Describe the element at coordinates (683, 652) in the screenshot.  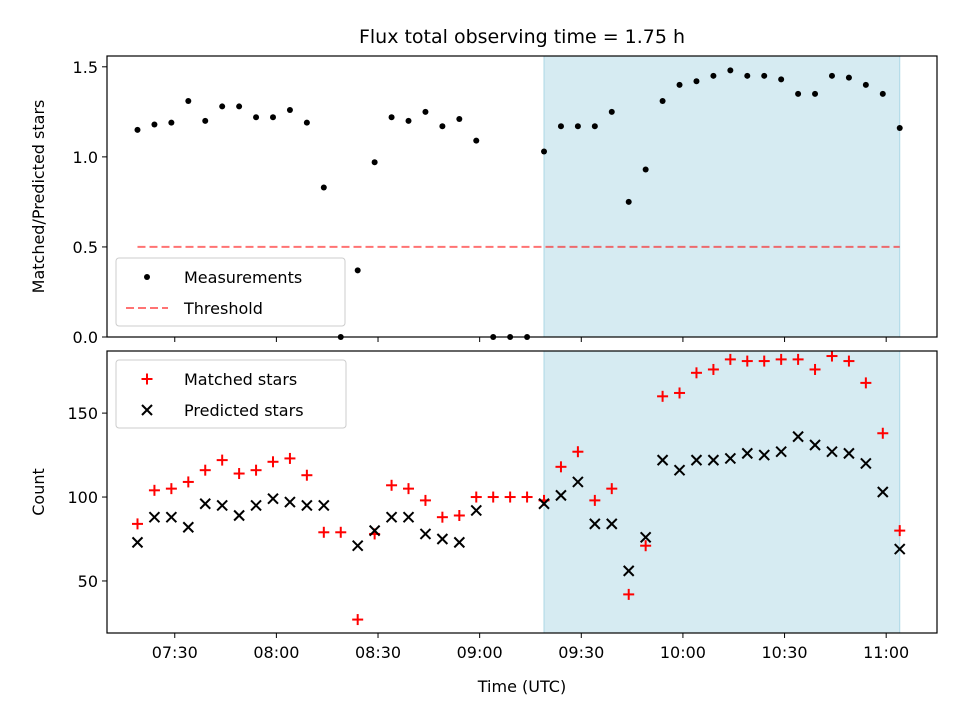
I see `x-tick-label: 10:00` at that location.